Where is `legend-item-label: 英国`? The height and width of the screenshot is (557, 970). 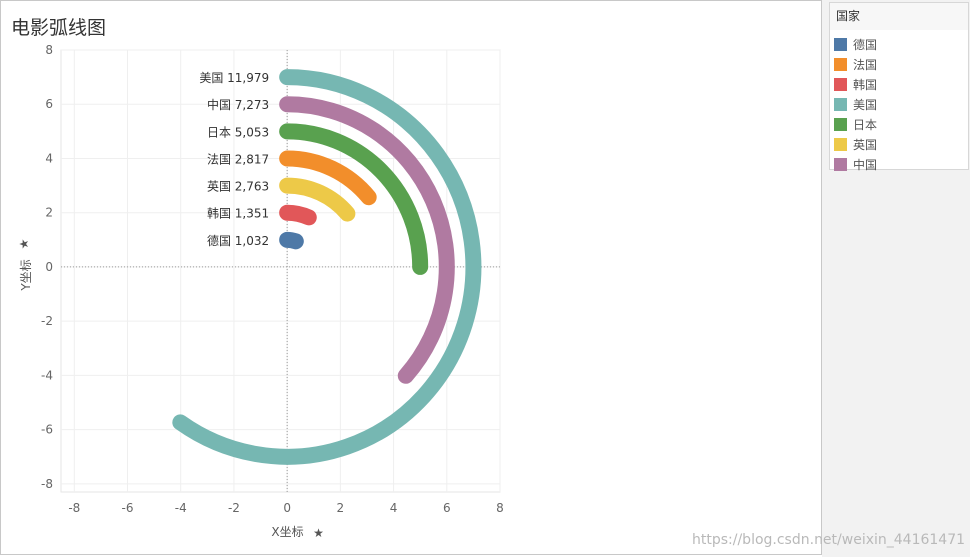
legend-item-label: 英国 is located at coordinates (865, 144).